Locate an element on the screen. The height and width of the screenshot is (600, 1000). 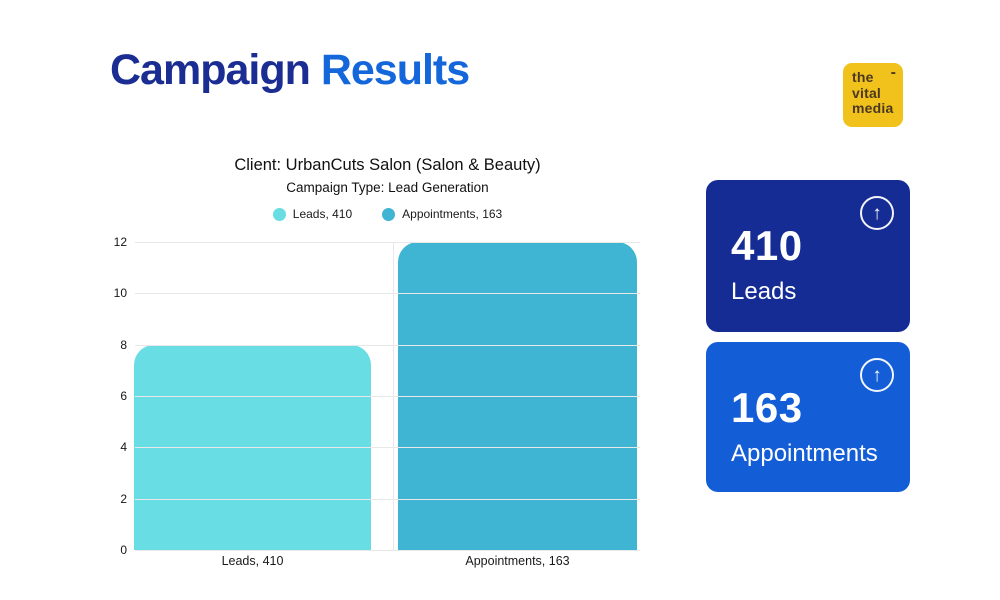
legend-dot-leads-icon is located at coordinates (279, 214).